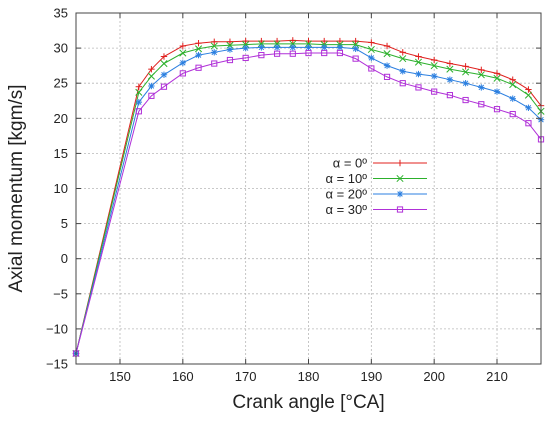  Describe the element at coordinates (376, 194) in the screenshot. I see `legend-entry: α = 20º` at that location.